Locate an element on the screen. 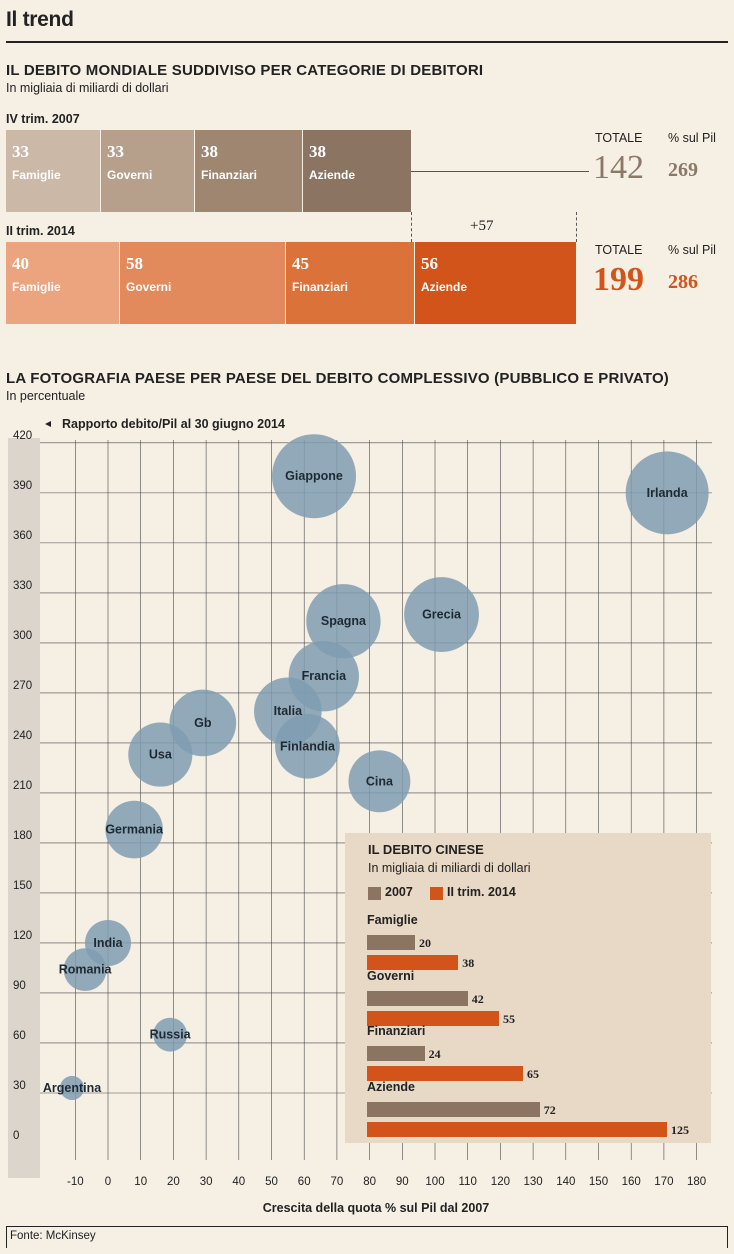 The image size is (734, 1254). bubble-label-francia: Francia is located at coordinates (325, 676).